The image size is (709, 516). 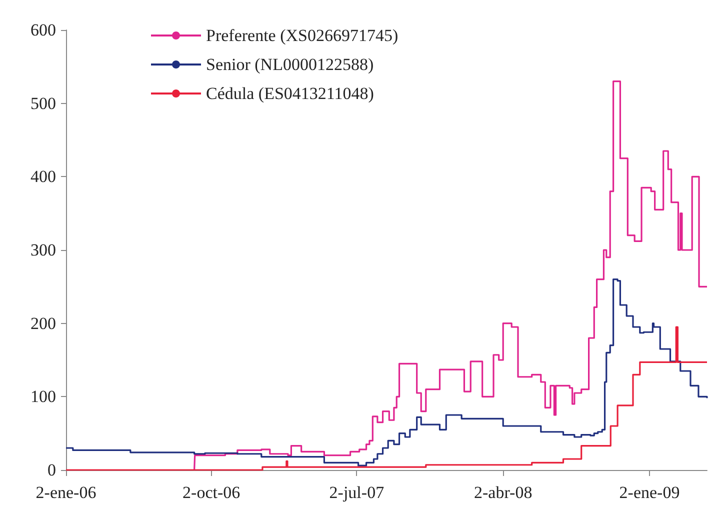 I want to click on y-tick-label: 200, so click(x=43, y=323).